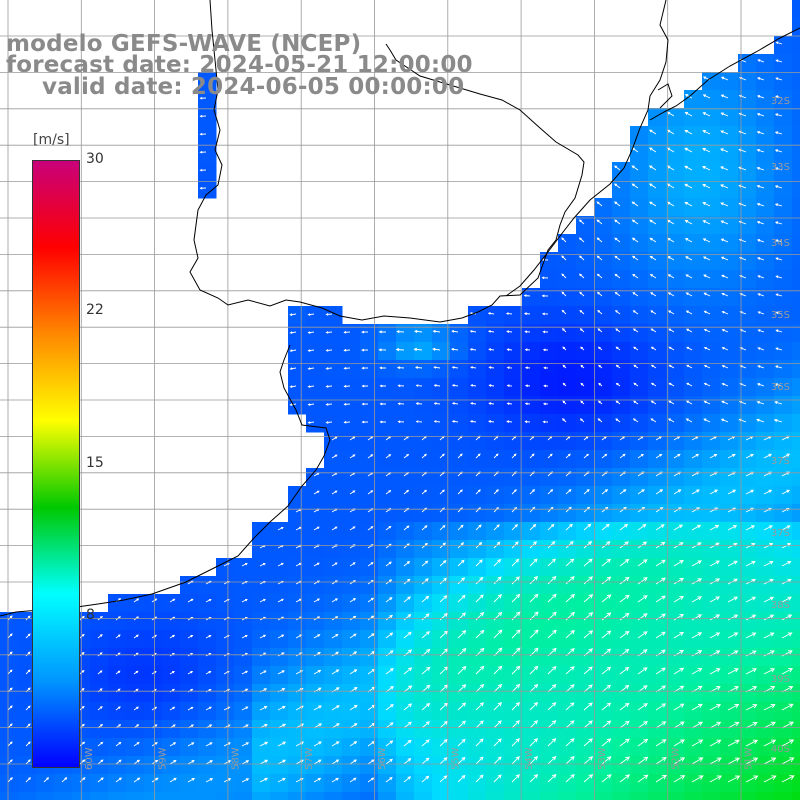 This screenshot has width=800, height=800. What do you see at coordinates (602, 758) in the screenshot?
I see `longitude-label: 53W` at bounding box center [602, 758].